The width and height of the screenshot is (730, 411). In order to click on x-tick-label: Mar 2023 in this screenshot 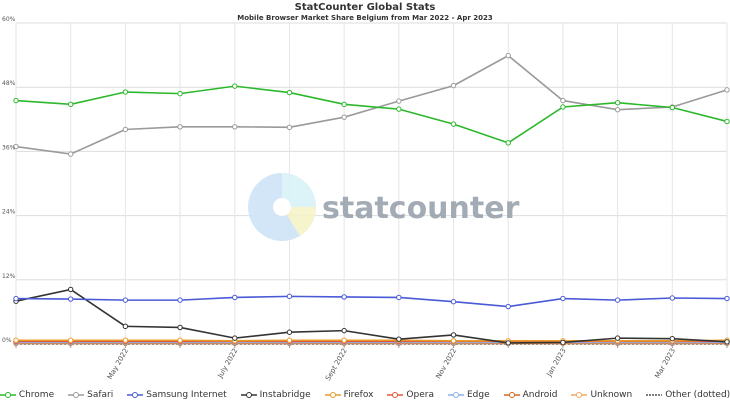, I will do `click(665, 363)`.